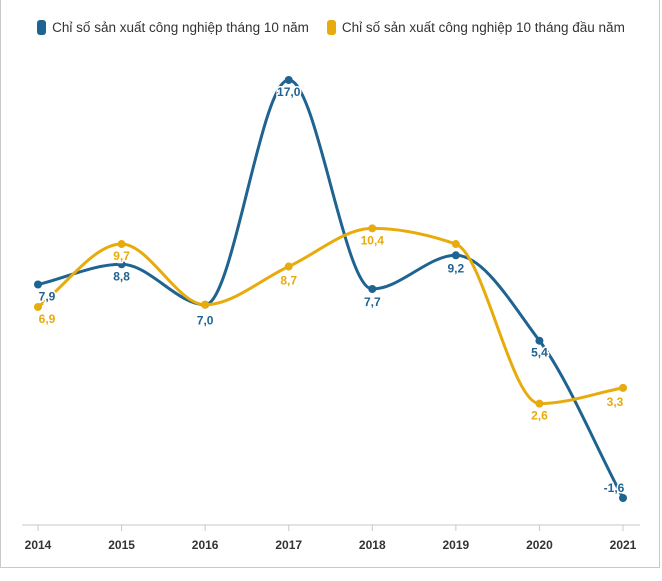  Describe the element at coordinates (372, 302) in the screenshot. I see `data-label-0: 7,7` at that location.